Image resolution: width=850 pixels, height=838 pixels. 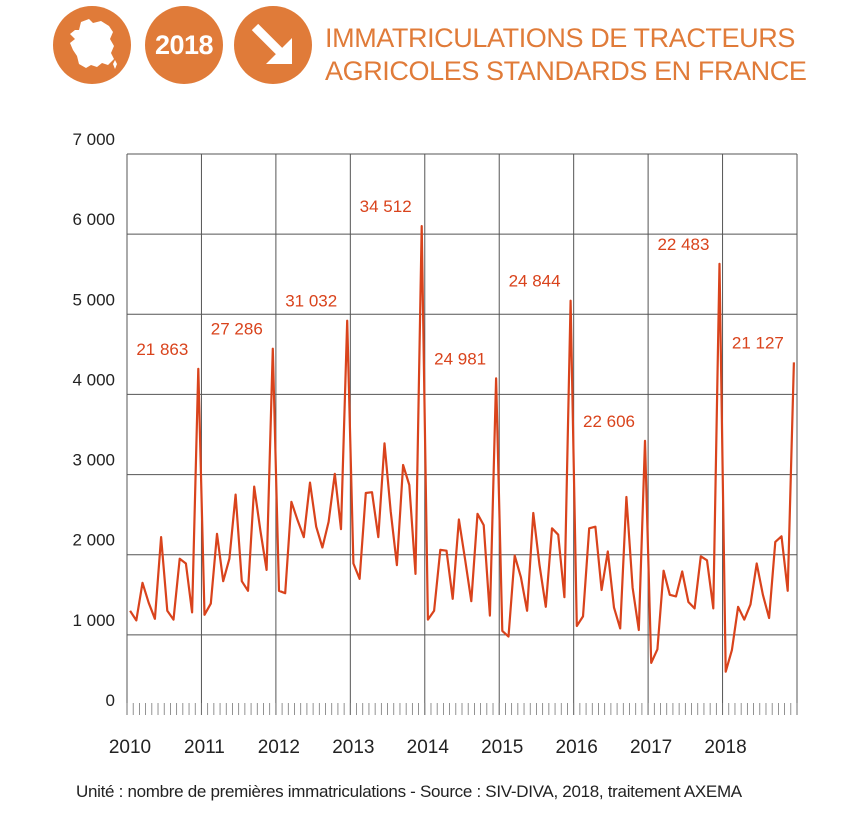 I want to click on x-tick-label: 2015, so click(x=502, y=747).